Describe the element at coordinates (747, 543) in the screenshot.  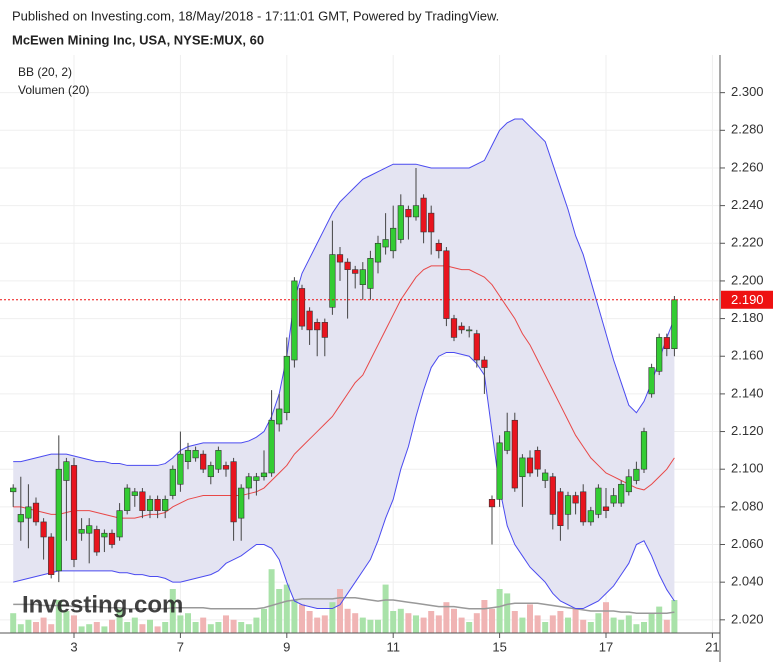
I see `y-tick-label: 2.060` at that location.